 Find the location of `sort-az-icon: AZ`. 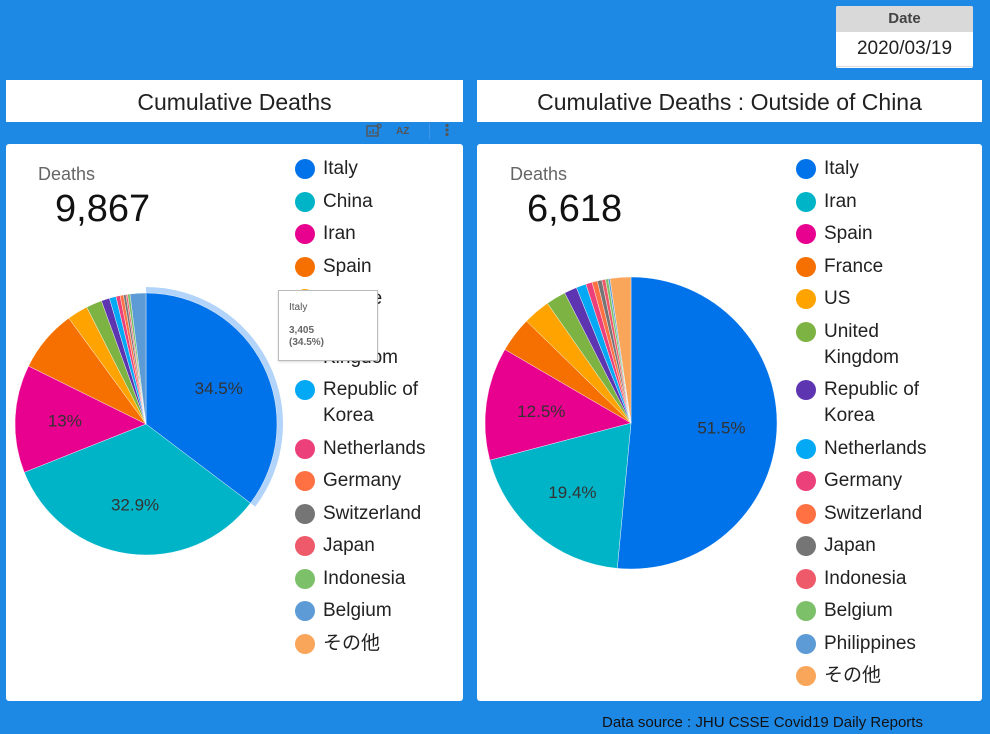

sort-az-icon: AZ is located at coordinates (403, 131).